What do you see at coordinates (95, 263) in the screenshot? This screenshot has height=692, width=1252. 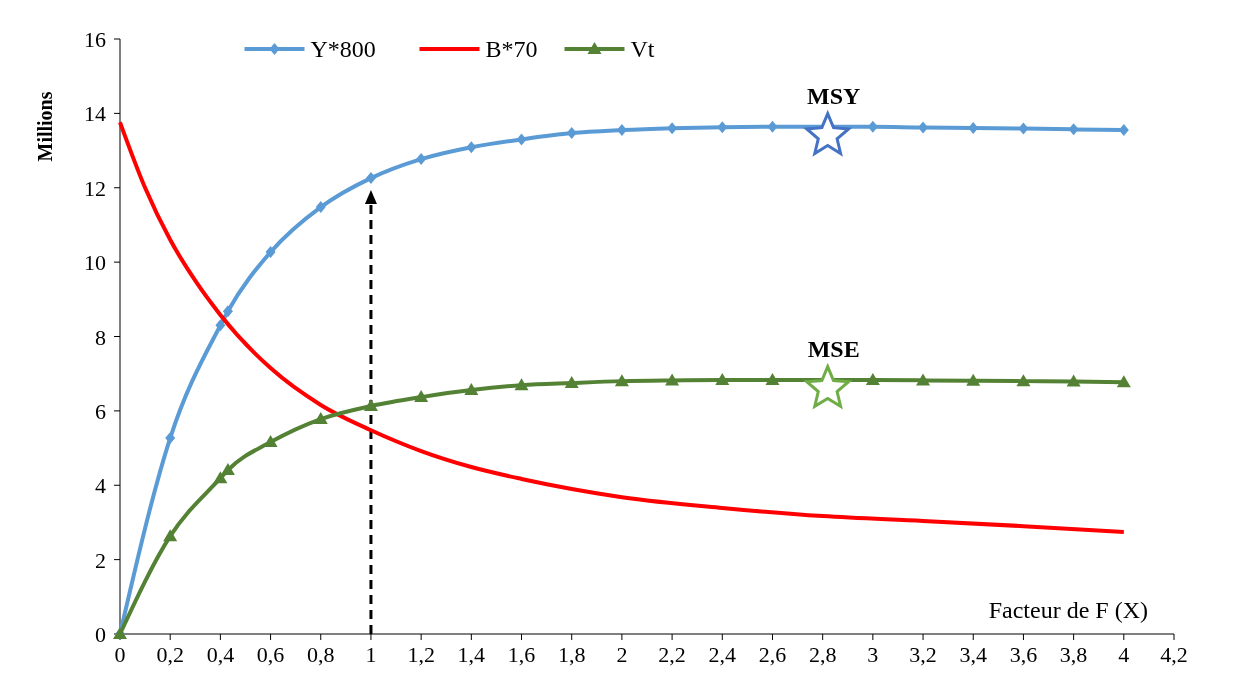 I see `y-tick-label: 10` at bounding box center [95, 263].